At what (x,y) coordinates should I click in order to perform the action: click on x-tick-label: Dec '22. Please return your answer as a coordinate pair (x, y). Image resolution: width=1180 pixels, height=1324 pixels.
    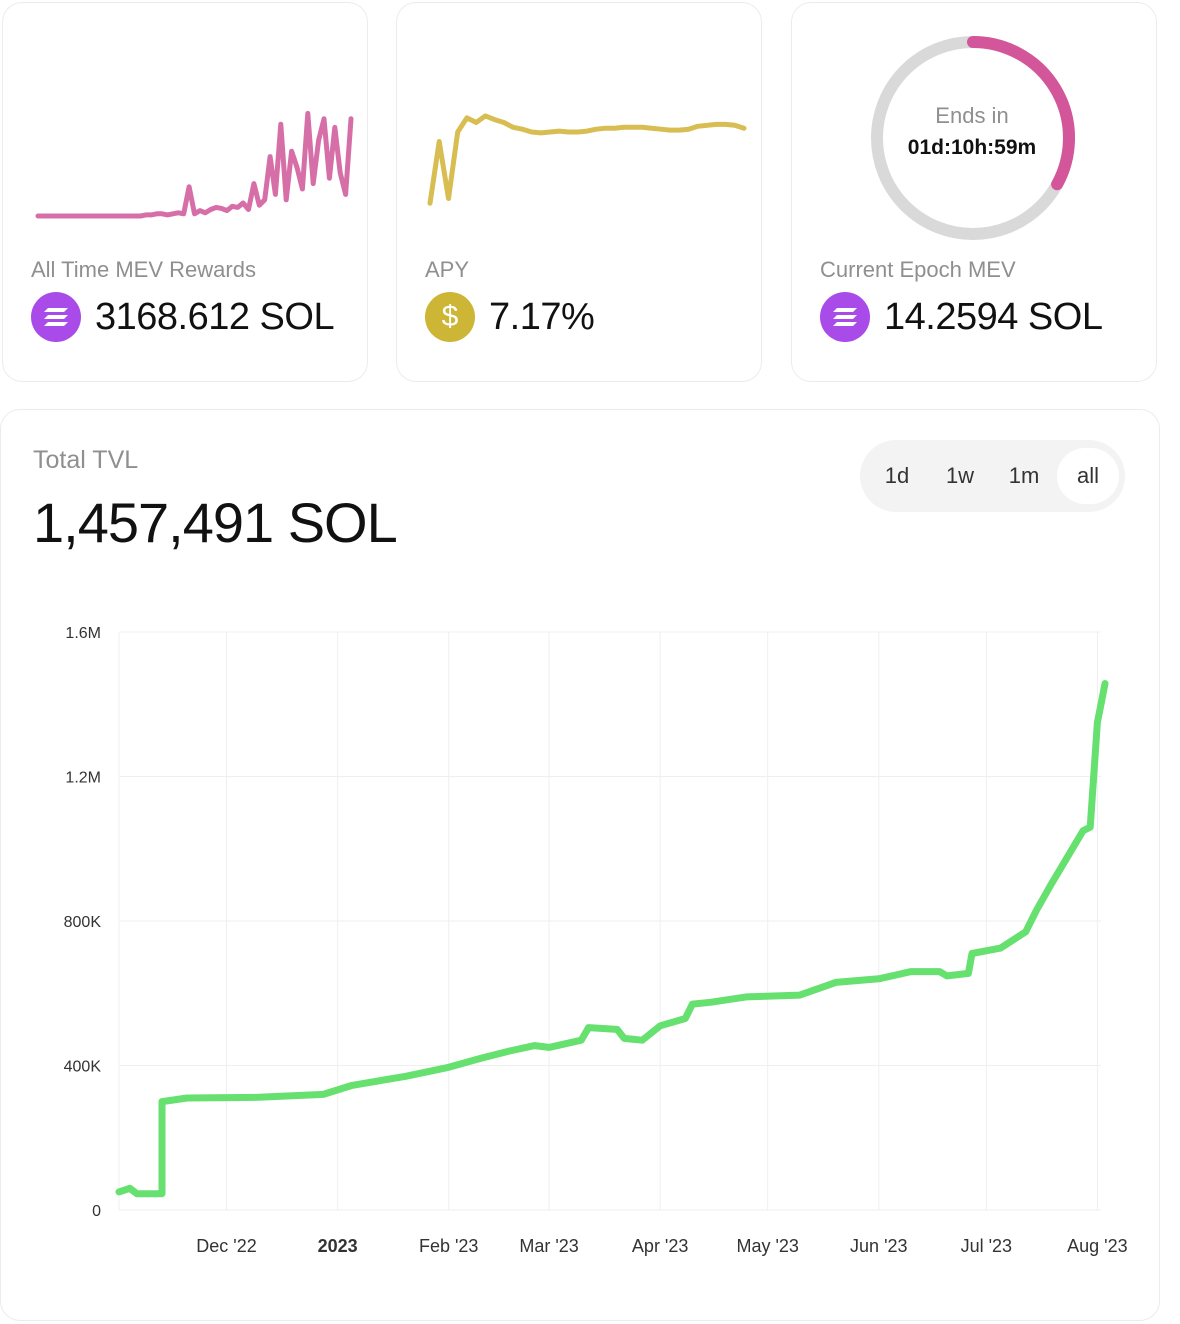
    Looking at the image, I should click on (226, 1246).